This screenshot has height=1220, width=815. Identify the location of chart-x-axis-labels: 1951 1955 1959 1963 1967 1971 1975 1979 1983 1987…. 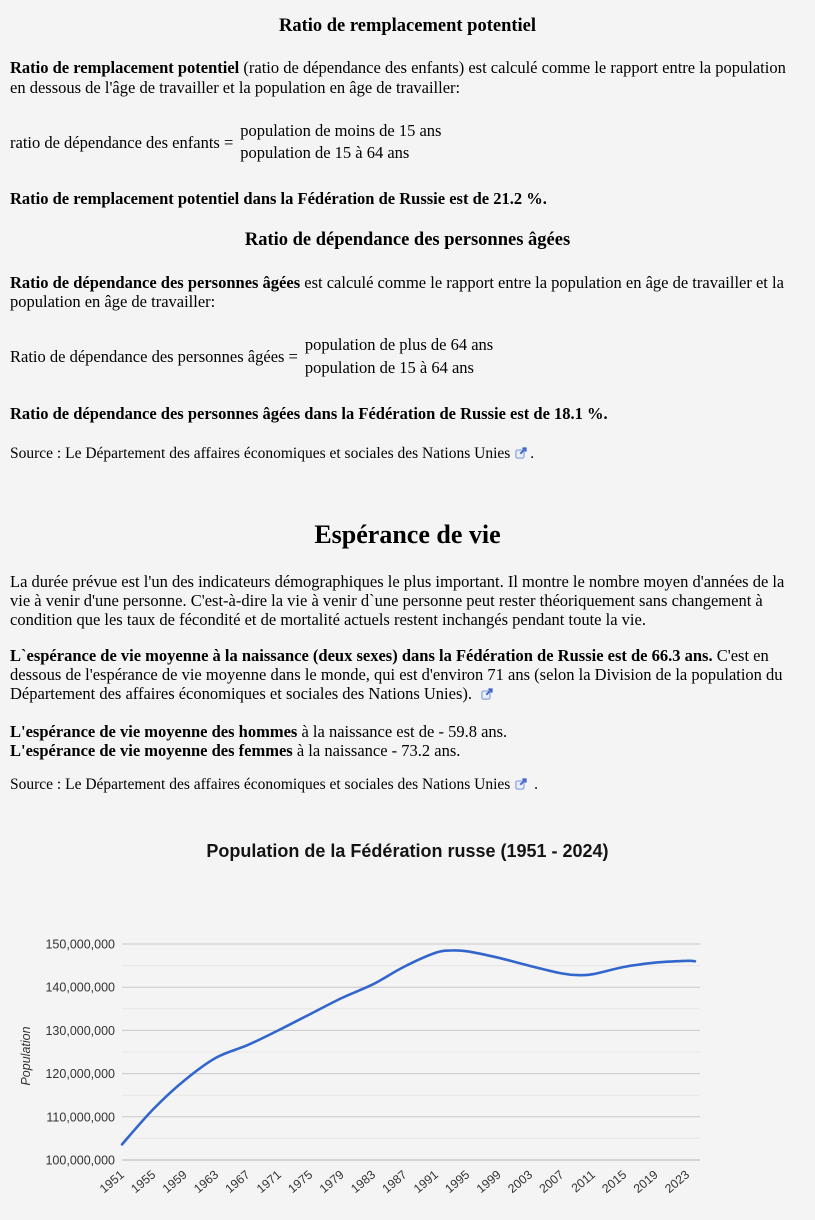
(394, 1181).